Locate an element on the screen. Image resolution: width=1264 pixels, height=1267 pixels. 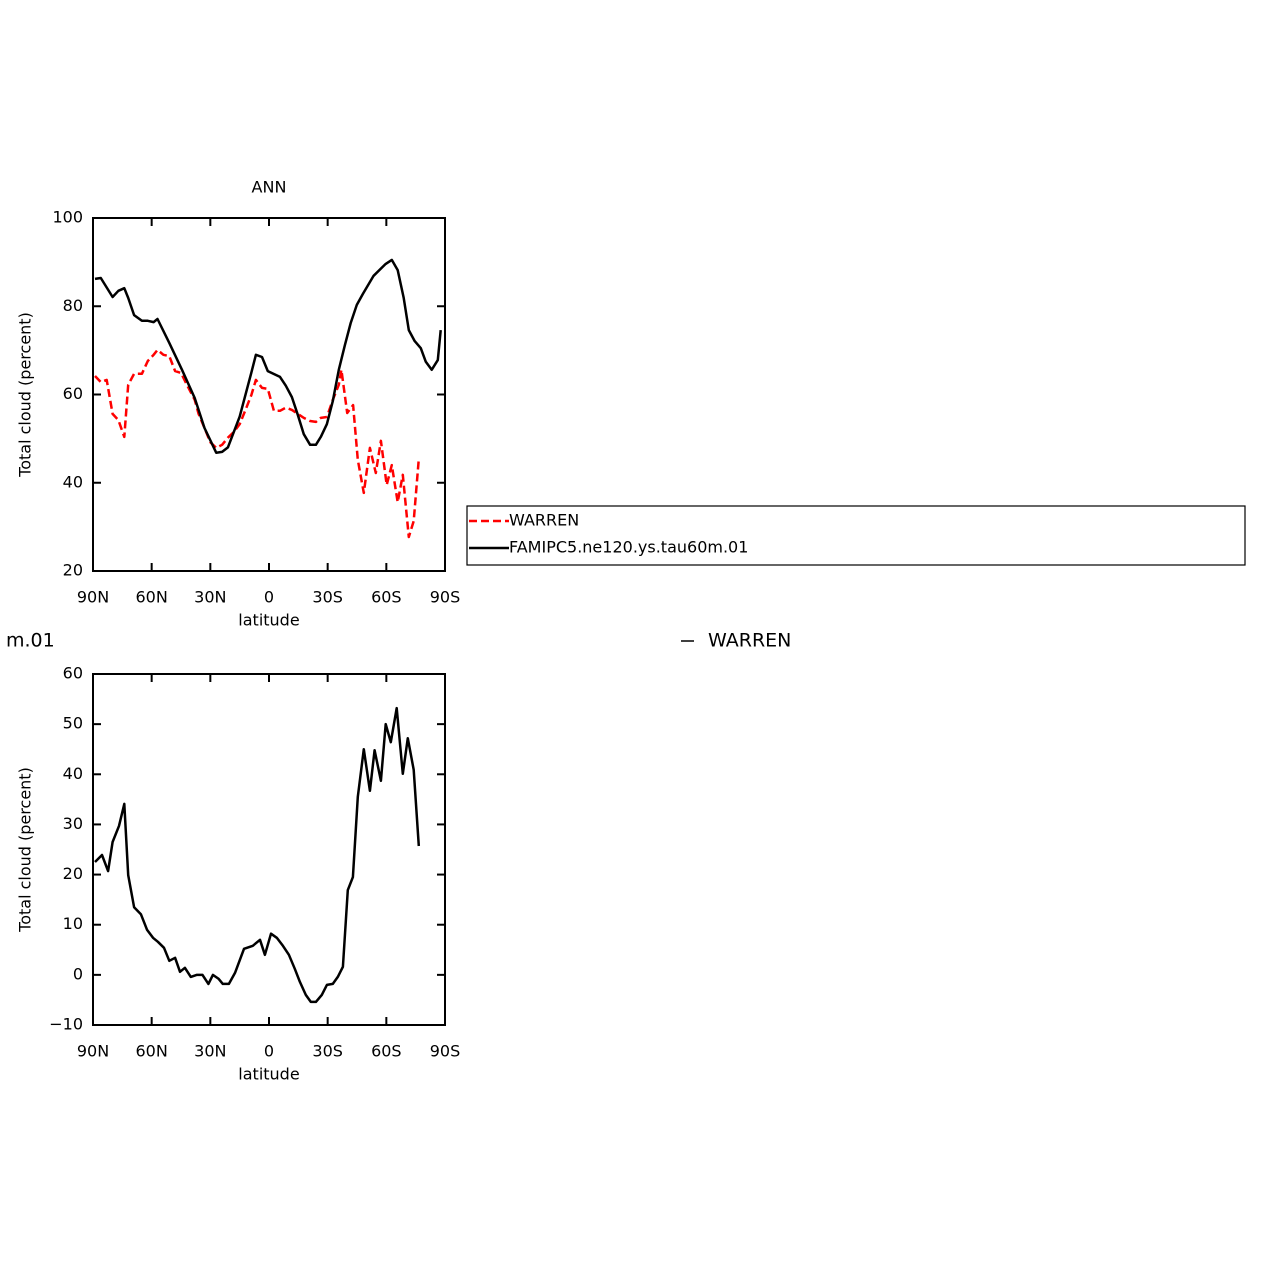
legend-label: WARREN is located at coordinates (544, 520).